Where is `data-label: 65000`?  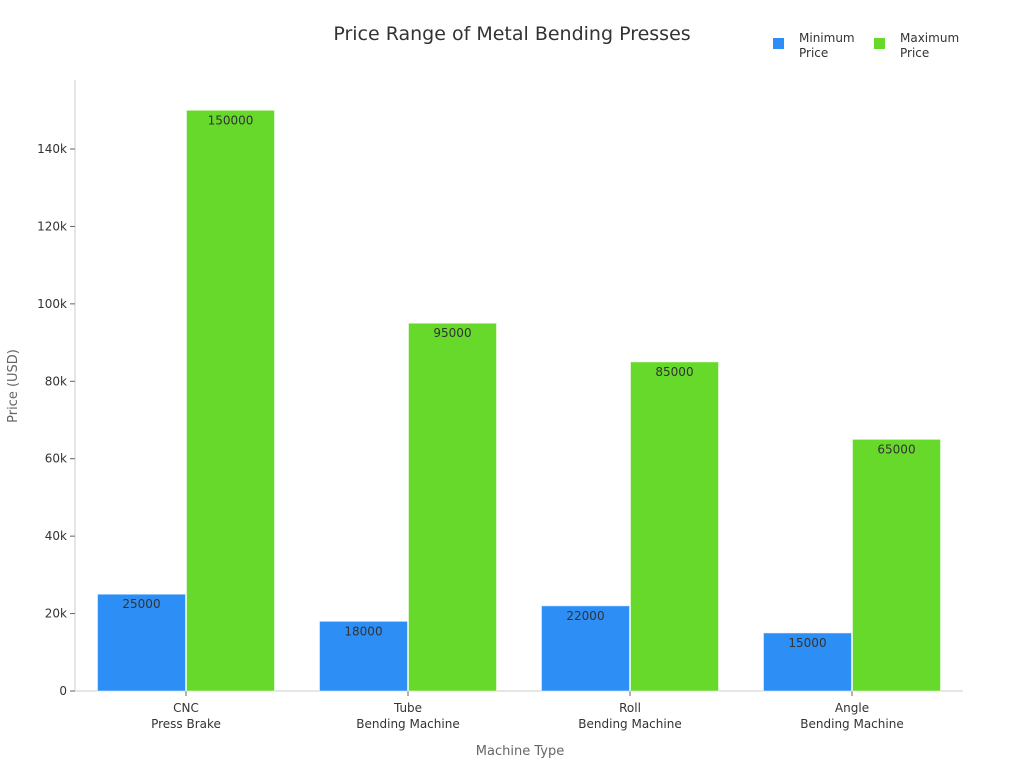
data-label: 65000 is located at coordinates (896, 449).